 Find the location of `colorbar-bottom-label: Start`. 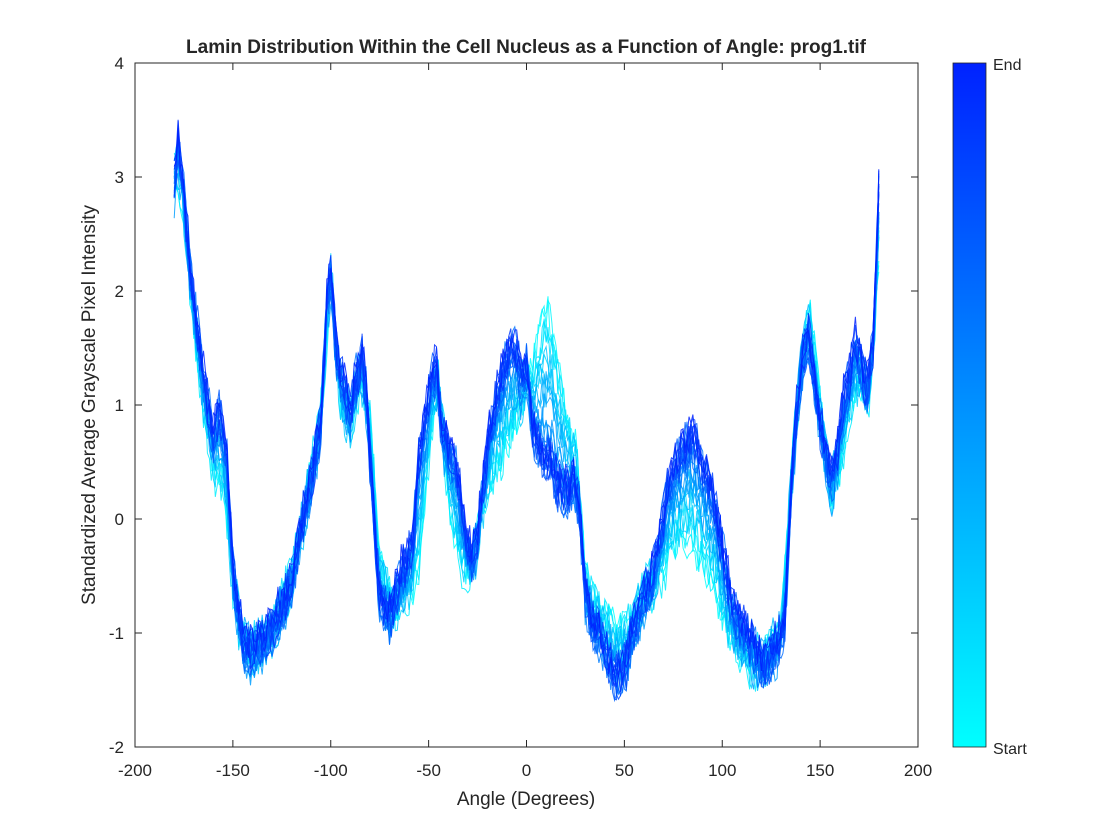

colorbar-bottom-label: Start is located at coordinates (1010, 749).